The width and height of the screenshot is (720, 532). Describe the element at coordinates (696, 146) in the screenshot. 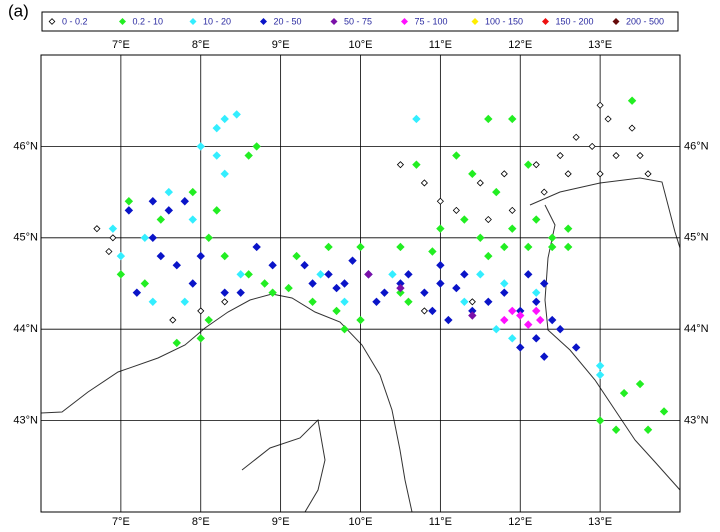

I see `y-tick-label: 46°N` at that location.